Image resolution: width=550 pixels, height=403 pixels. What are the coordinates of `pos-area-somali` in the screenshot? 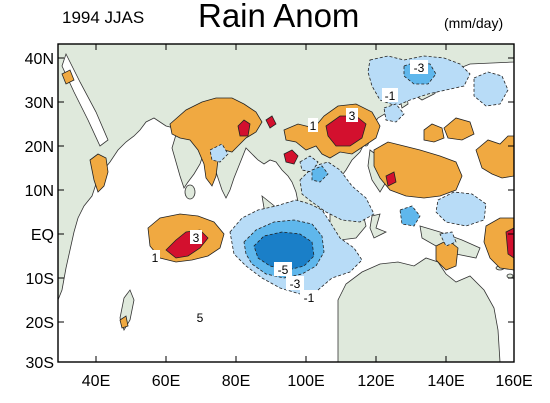 It's located at (99, 173).